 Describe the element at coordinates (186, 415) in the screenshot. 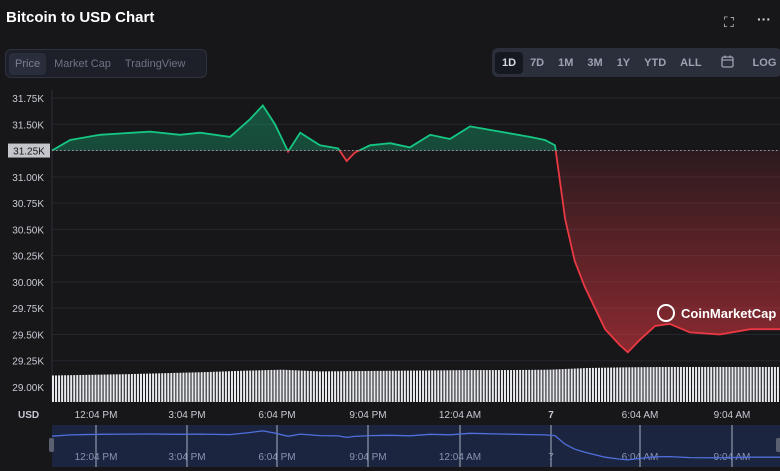

I see `x-tick-label: 3:04 PM` at that location.